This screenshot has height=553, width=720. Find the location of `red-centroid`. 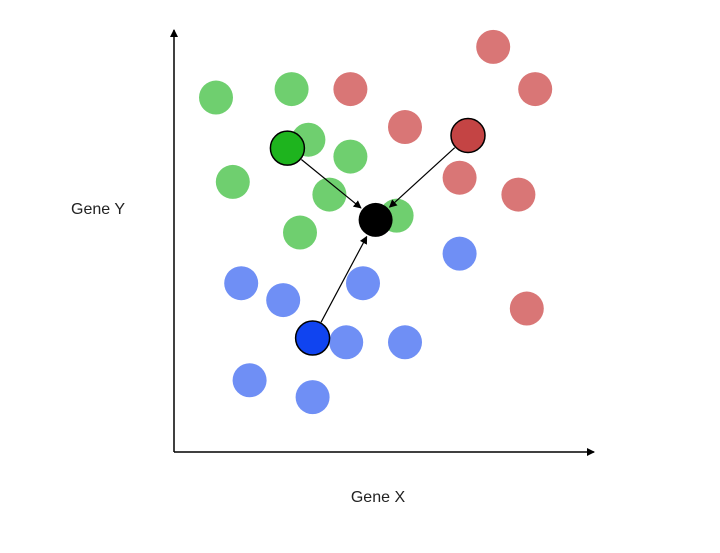

red-centroid is located at coordinates (468, 135).